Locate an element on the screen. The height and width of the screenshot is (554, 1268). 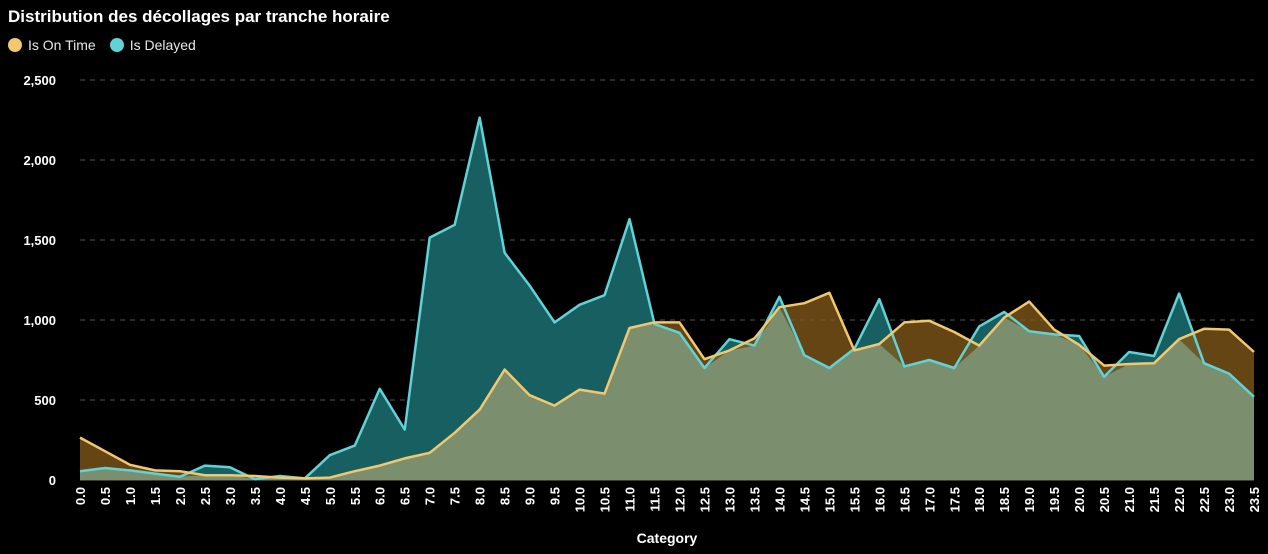
x-tick-label: 1.5 is located at coordinates (155, 496).